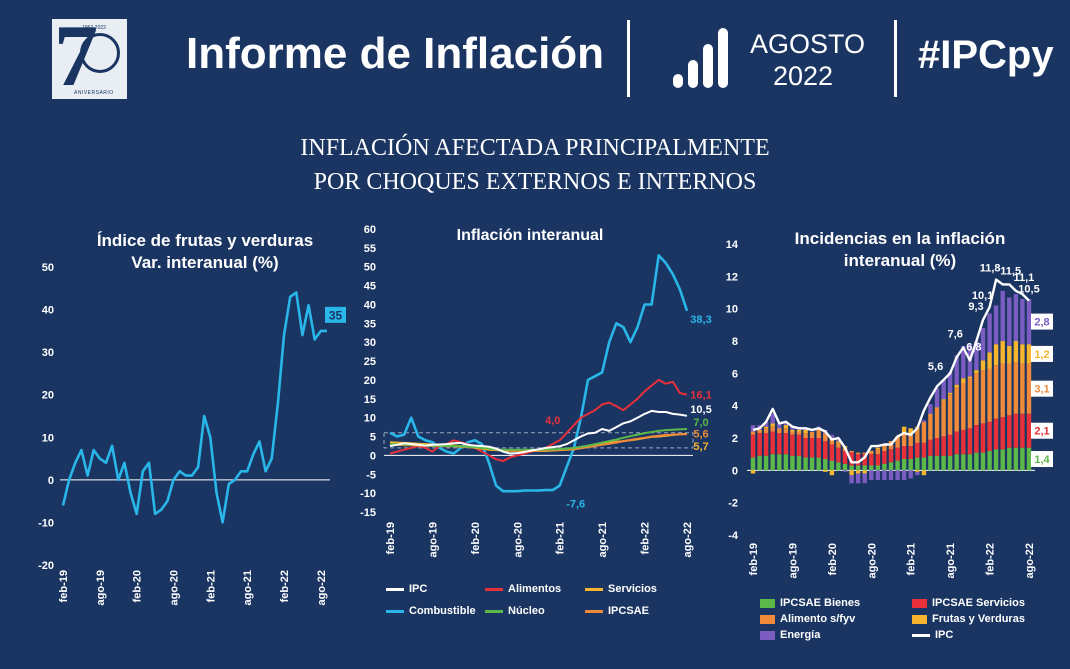 This screenshot has width=1070, height=669. I want to click on legend-label: Servicios, so click(632, 589).